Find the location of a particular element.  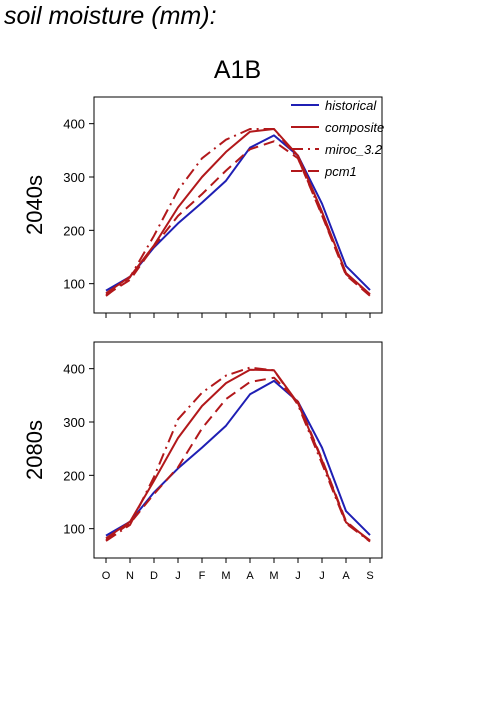

x-tick-label: D is located at coordinates (154, 576).